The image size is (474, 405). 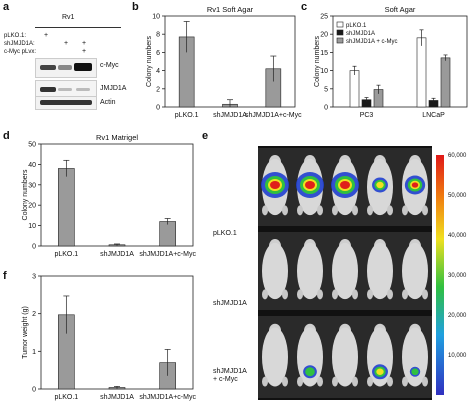 What do you see at coordinates (326, 89) in the screenshot?
I see `y-tick-label: 5` at bounding box center [326, 89].